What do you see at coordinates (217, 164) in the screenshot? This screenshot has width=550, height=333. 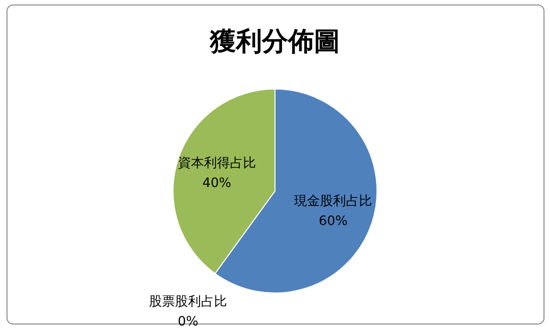 I see `slice-label: 資本利得占比` at bounding box center [217, 164].